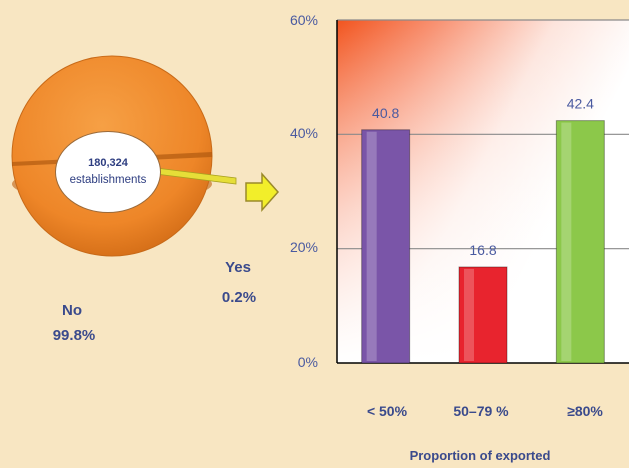 This screenshot has height=468, width=629. Describe the element at coordinates (262, 192) in the screenshot. I see `arrow-right-icon` at that location.